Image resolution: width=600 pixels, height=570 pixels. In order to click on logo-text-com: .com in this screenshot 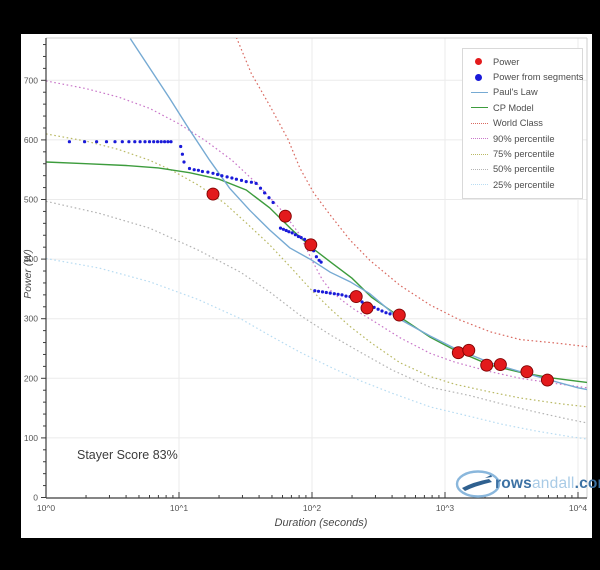, I will do `click(587, 483)`.